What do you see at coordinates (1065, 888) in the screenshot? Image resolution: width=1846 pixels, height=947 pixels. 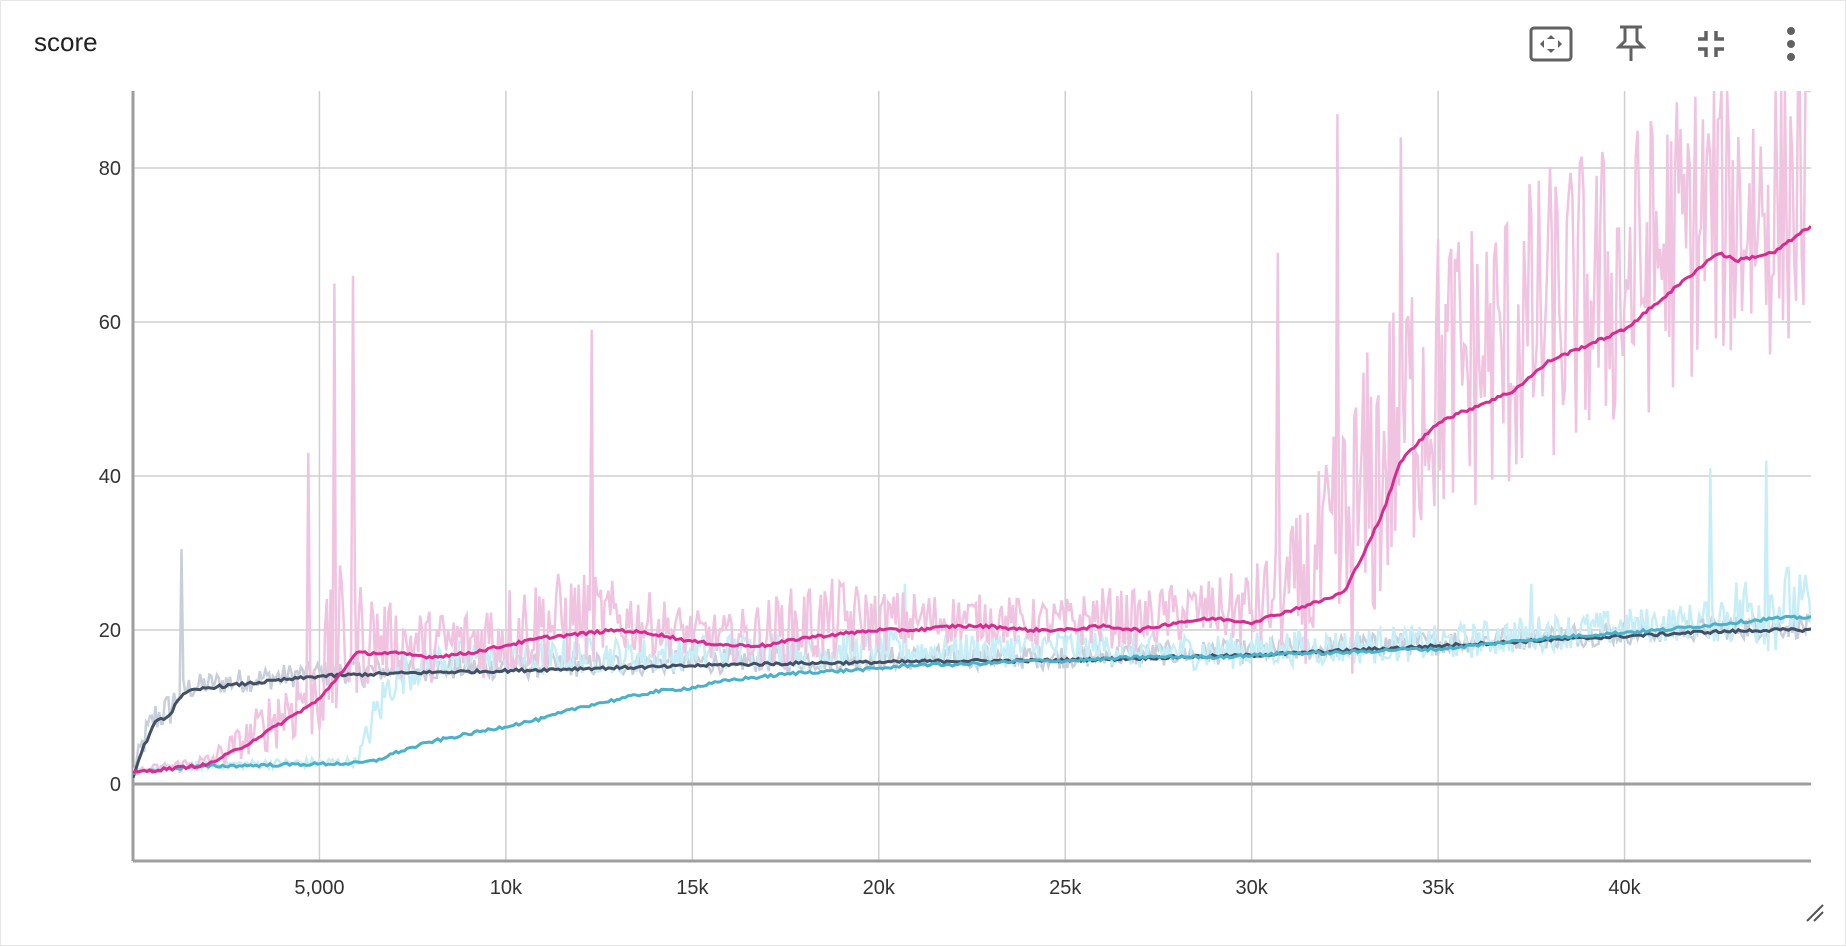 I see `x-tick-label: 25k` at bounding box center [1065, 888].